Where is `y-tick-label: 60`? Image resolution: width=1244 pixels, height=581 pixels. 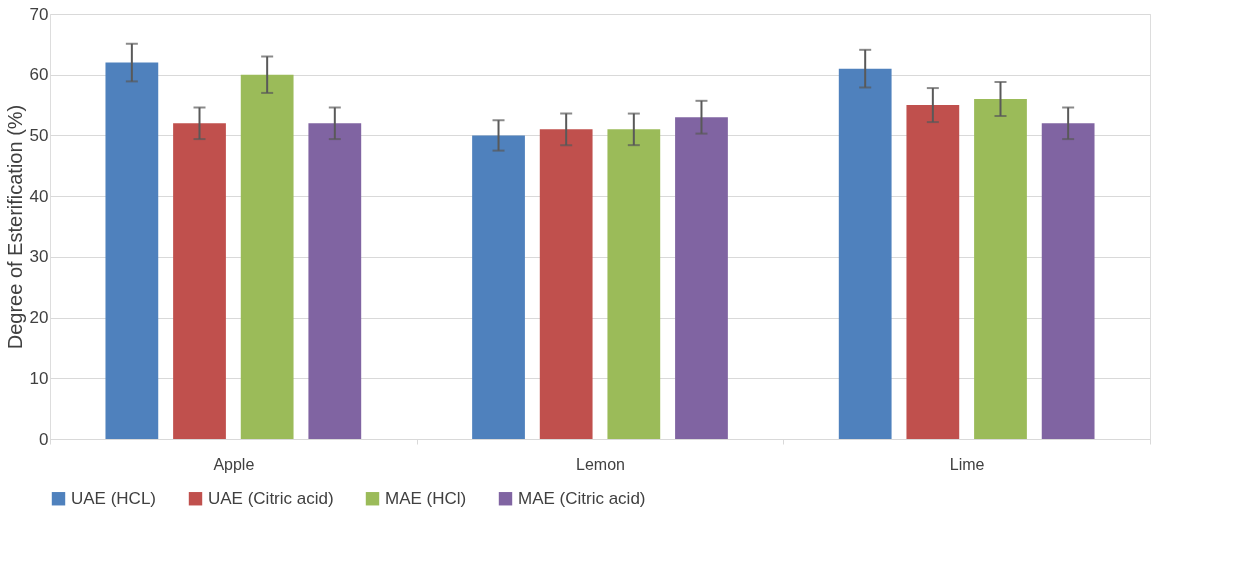
y-tick-label: 60 is located at coordinates (39, 75).